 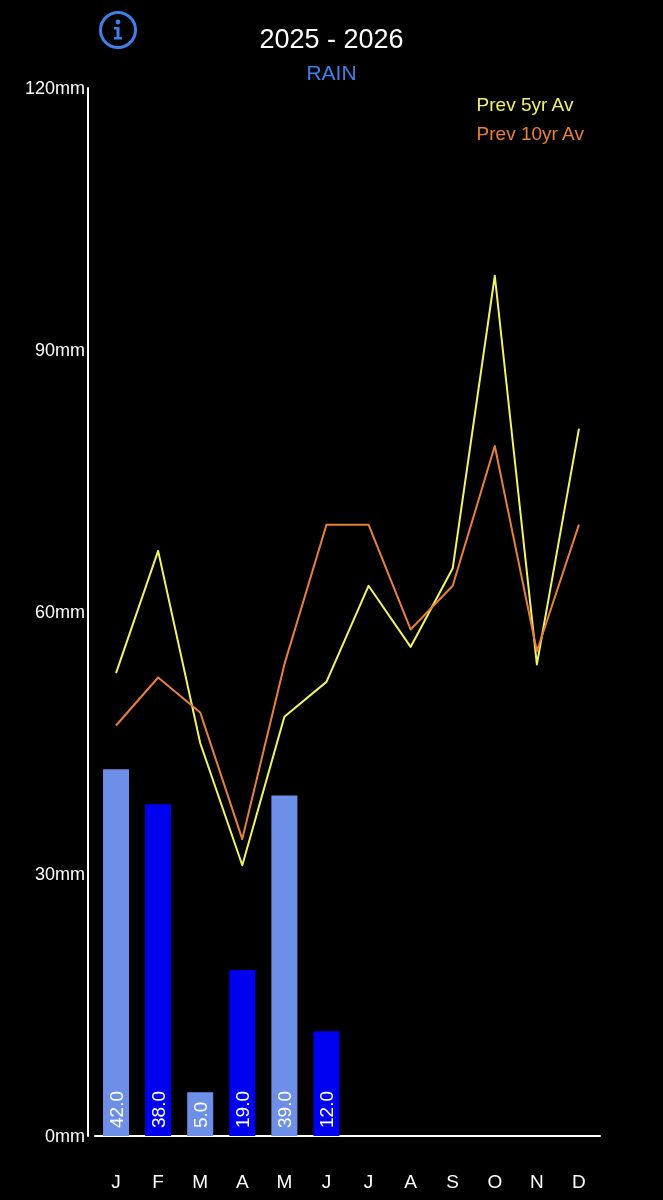 I want to click on y-tick-label: 120mm, so click(x=54, y=88).